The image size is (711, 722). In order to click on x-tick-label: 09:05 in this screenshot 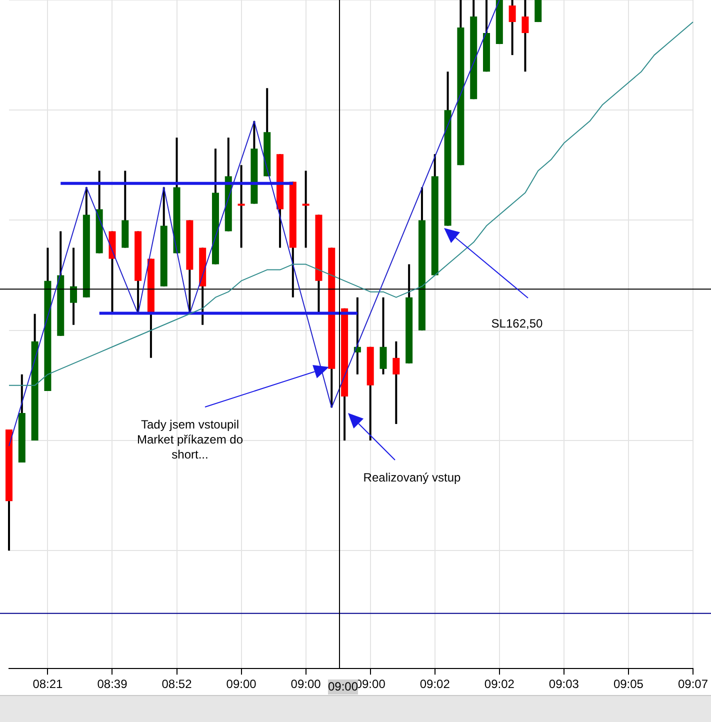, I will do `click(628, 684)`.